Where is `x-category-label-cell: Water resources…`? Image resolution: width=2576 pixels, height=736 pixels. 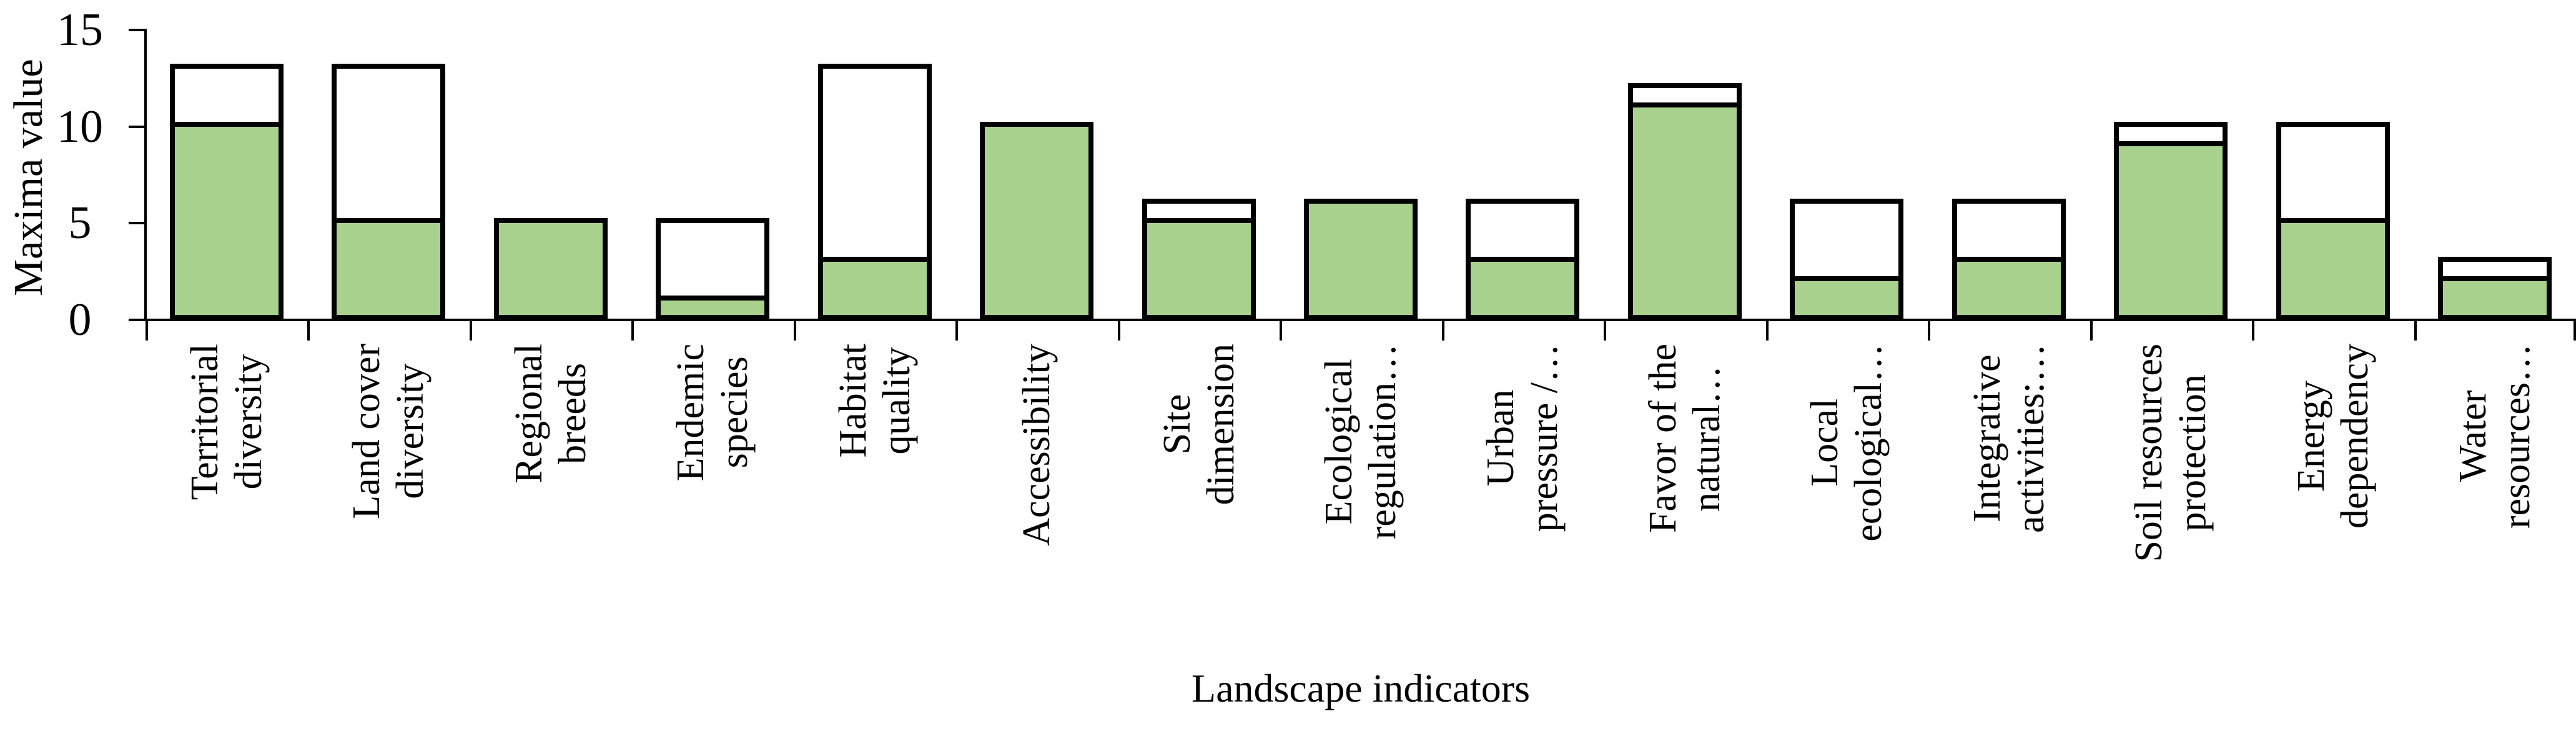
x-category-label-cell: Water resources… is located at coordinates (2495, 500).